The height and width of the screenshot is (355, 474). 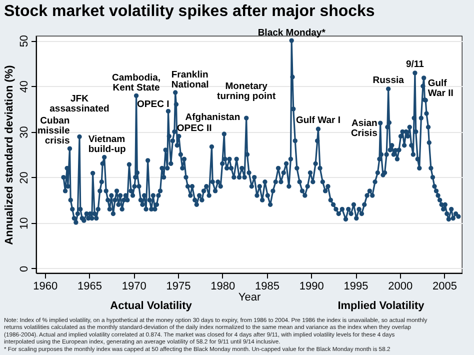 What do you see at coordinates (356, 286) in the screenshot?
I see `x-tick-label: 1995` at bounding box center [356, 286].